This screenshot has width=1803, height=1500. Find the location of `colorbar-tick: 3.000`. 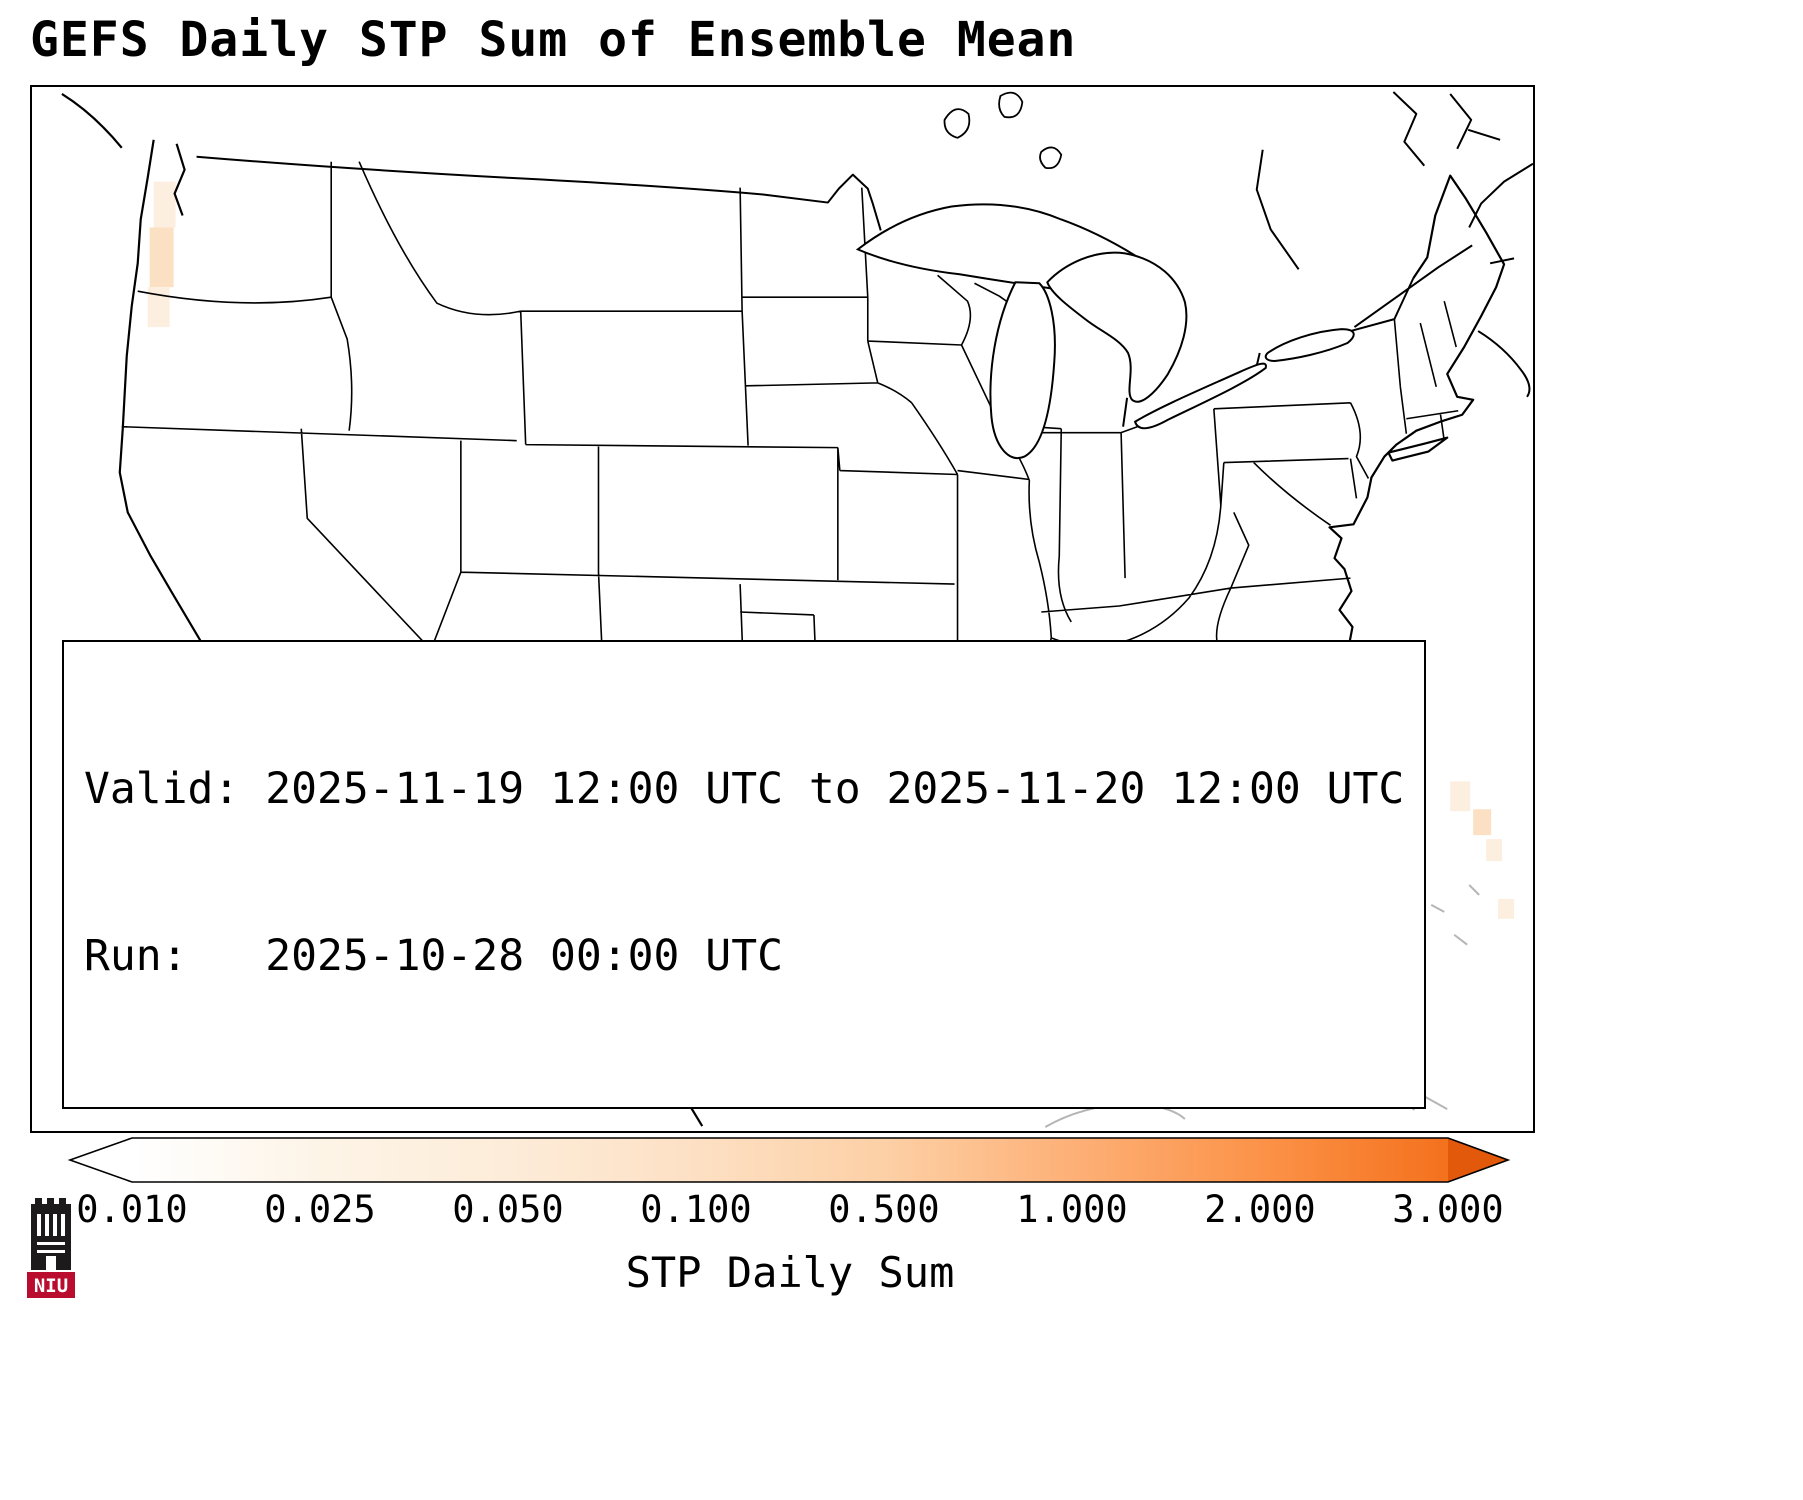

colorbar-tick: 3.000 is located at coordinates (1448, 1209).